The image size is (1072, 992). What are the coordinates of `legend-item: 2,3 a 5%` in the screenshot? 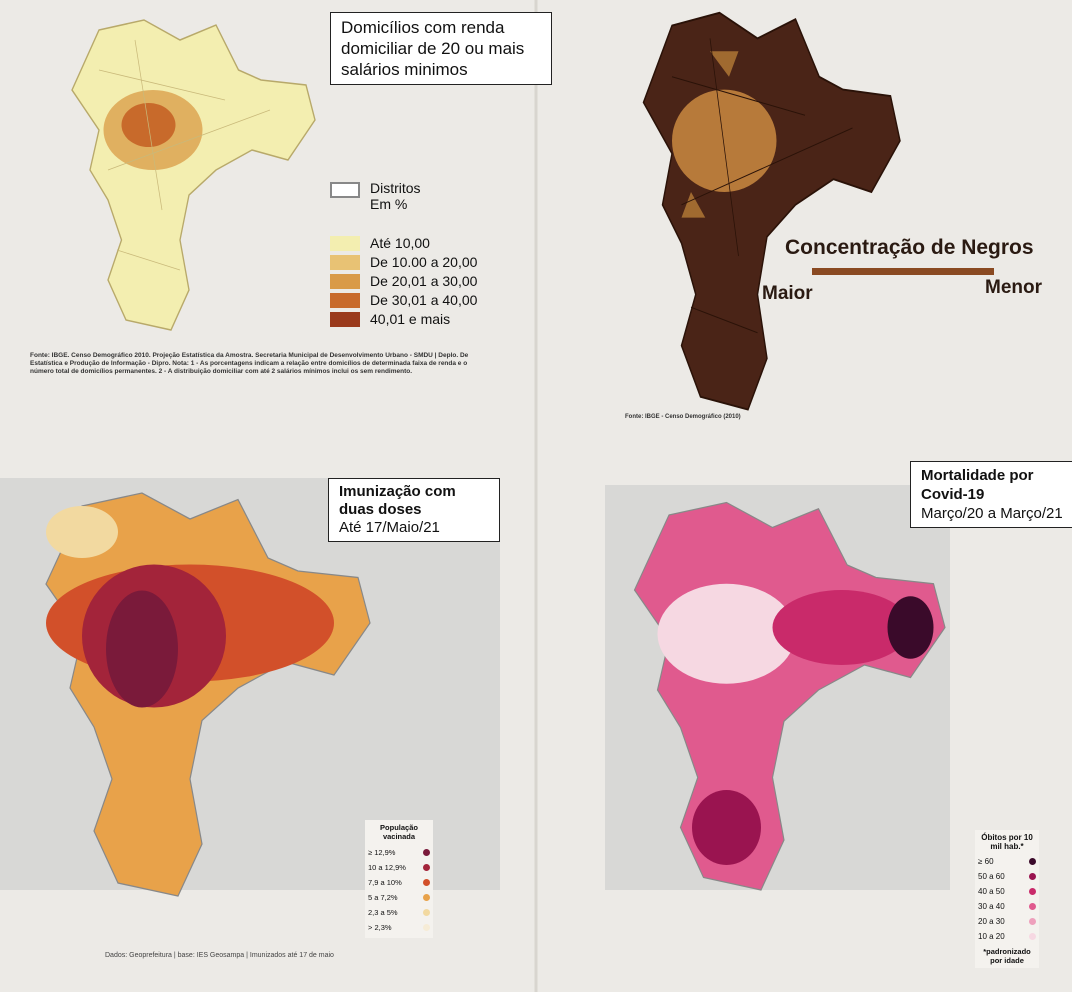 It's located at (399, 912).